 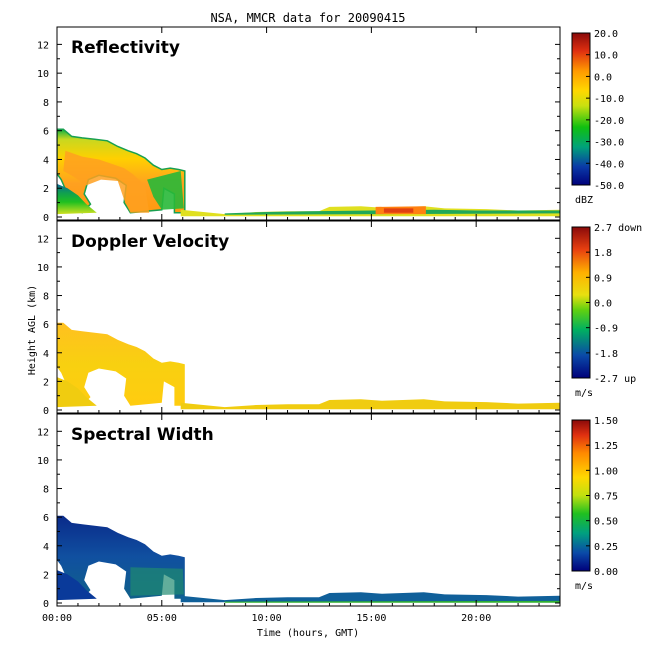 What do you see at coordinates (606, 354) in the screenshot?
I see `colorbar-tick-label: -1.8` at bounding box center [606, 354].